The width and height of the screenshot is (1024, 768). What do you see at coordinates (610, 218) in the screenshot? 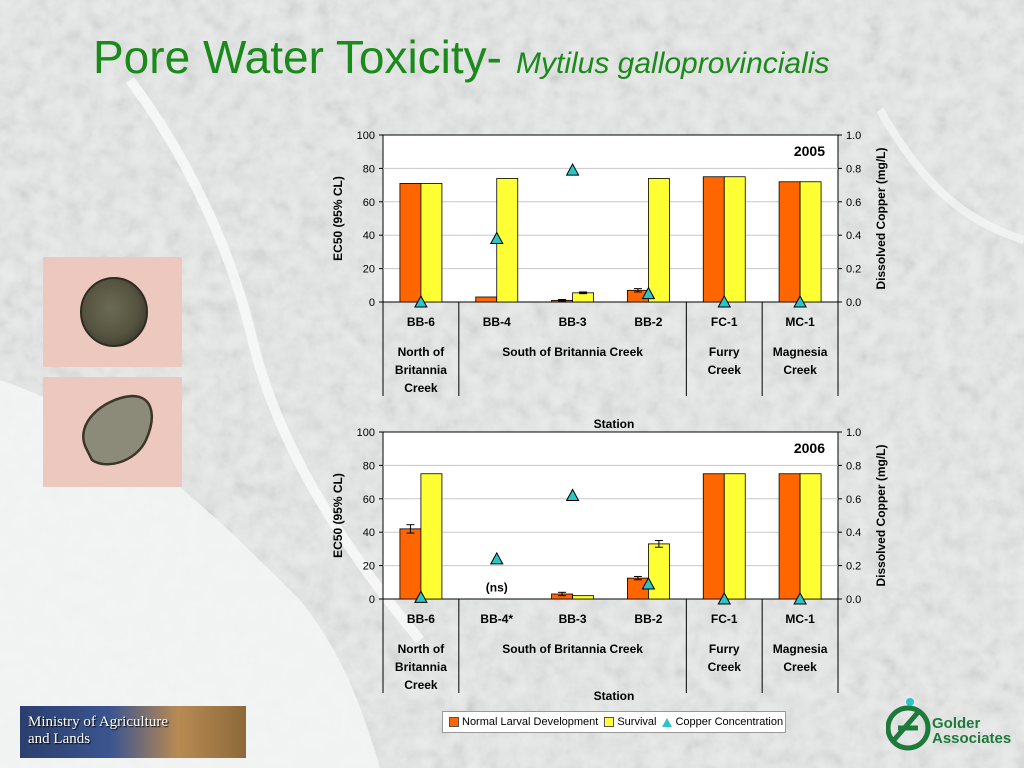
I see `plot-area` at bounding box center [610, 218].